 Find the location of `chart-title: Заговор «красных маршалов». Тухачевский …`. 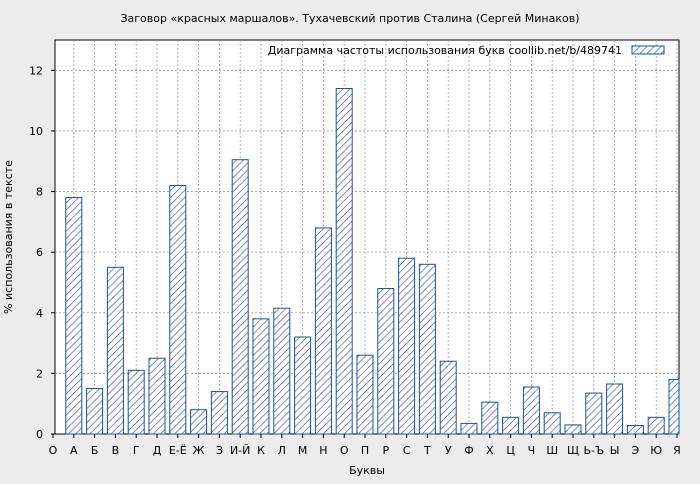

chart-title: Заговор «красных маршалов». Тухачевский … is located at coordinates (349, 18).